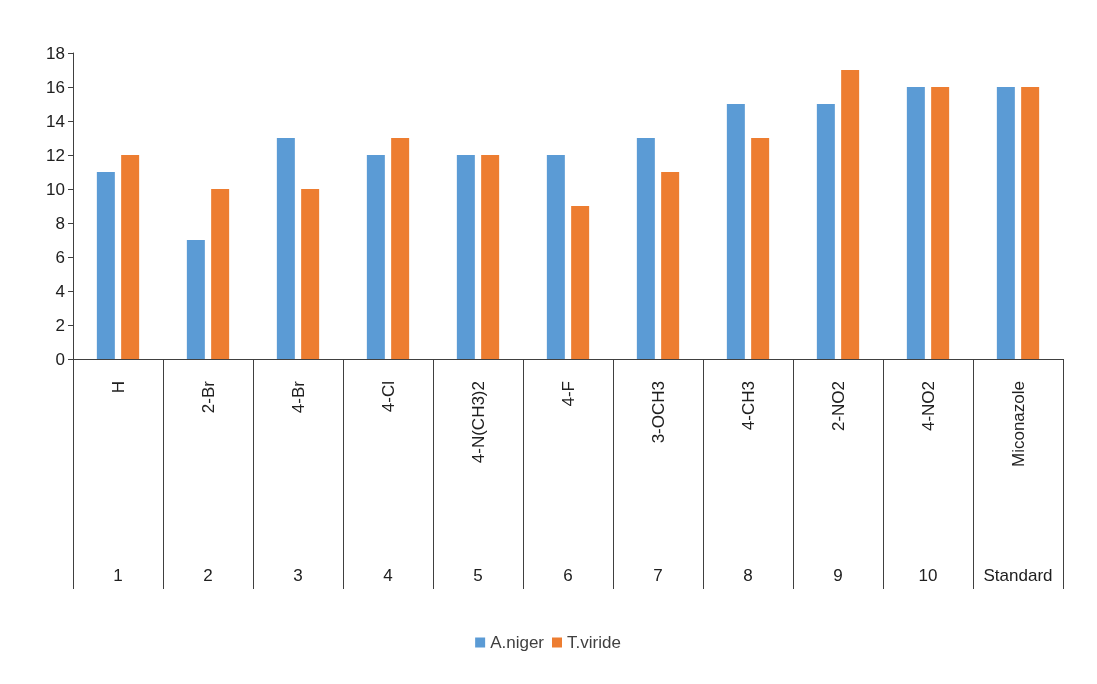 The width and height of the screenshot is (1097, 684). What do you see at coordinates (388, 397) in the screenshot?
I see `x-tick-label: 4-Cl` at bounding box center [388, 397].